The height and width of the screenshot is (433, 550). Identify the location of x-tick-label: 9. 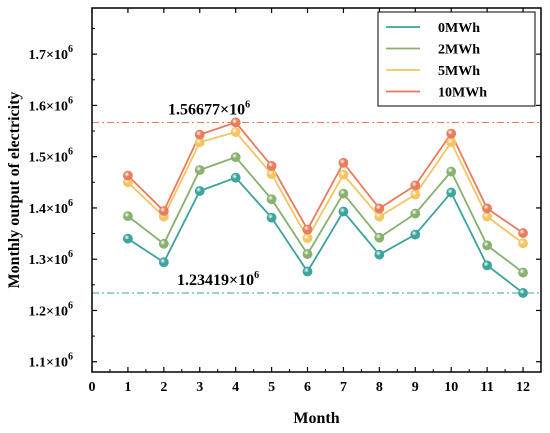
(415, 387).